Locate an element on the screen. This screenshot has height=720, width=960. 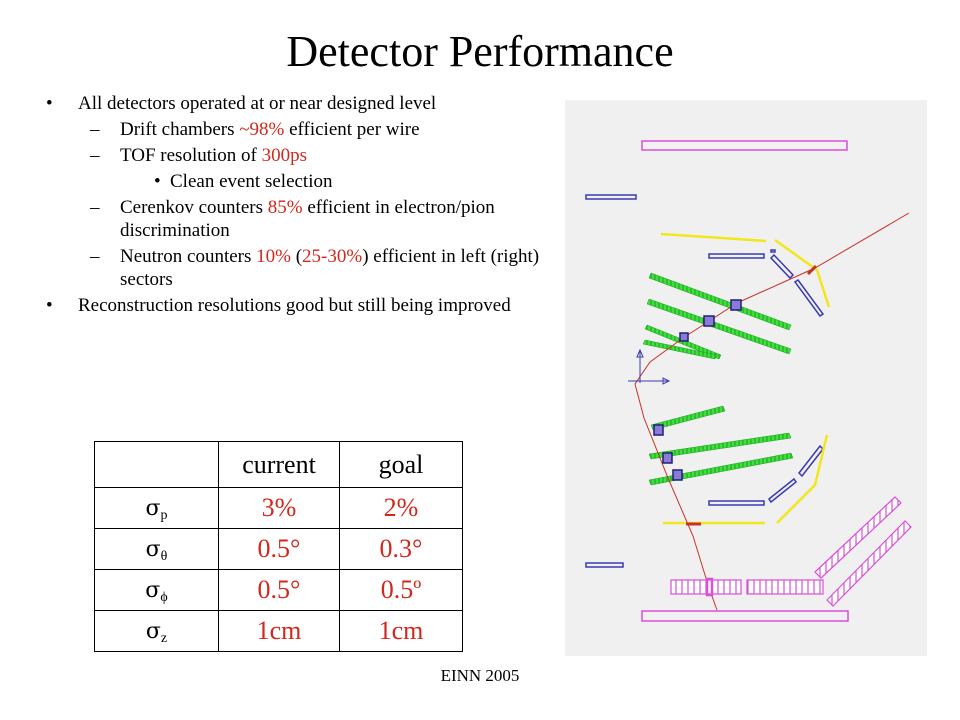
green-calorimeter is located at coordinates (718, 379).